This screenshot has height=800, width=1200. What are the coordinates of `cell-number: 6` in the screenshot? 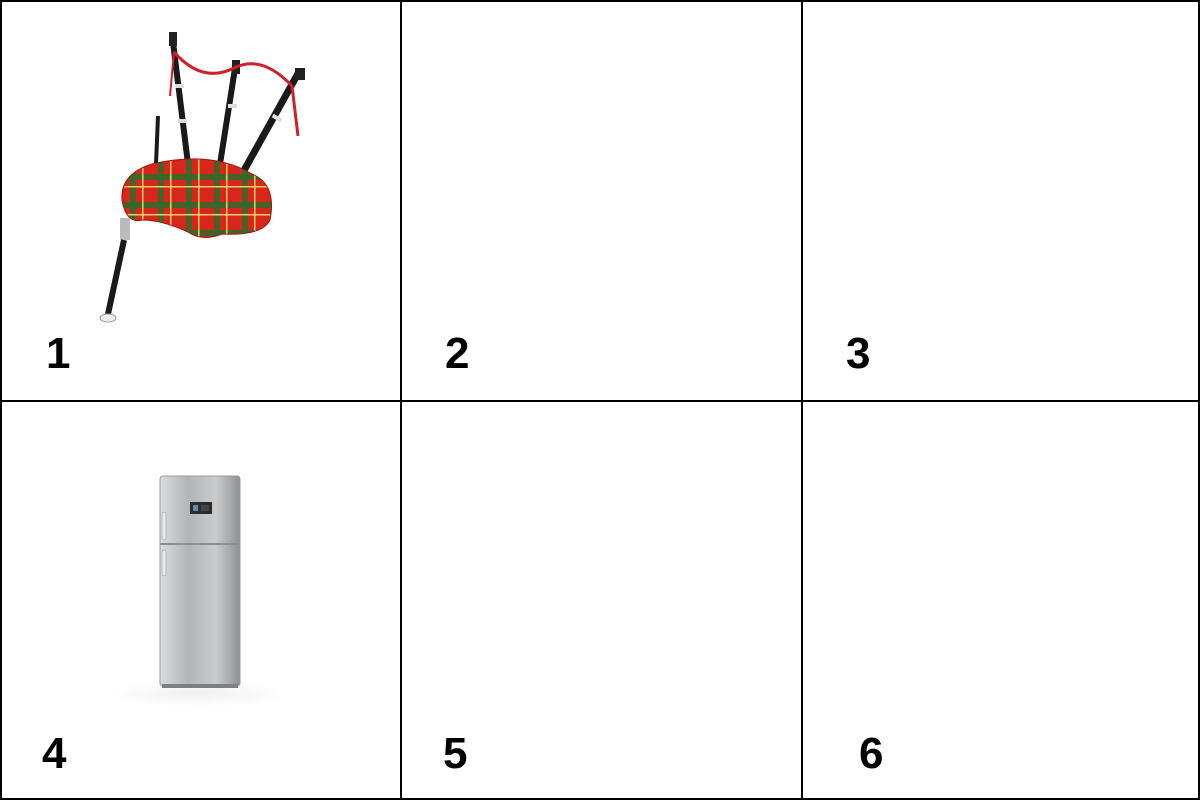 It's located at (871, 753).